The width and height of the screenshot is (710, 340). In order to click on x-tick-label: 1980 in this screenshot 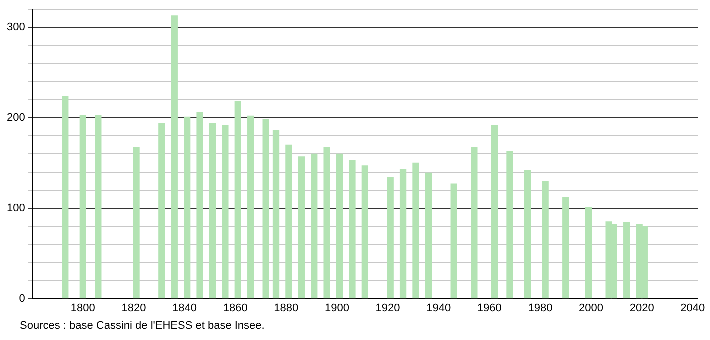, I will do `click(540, 308)`.